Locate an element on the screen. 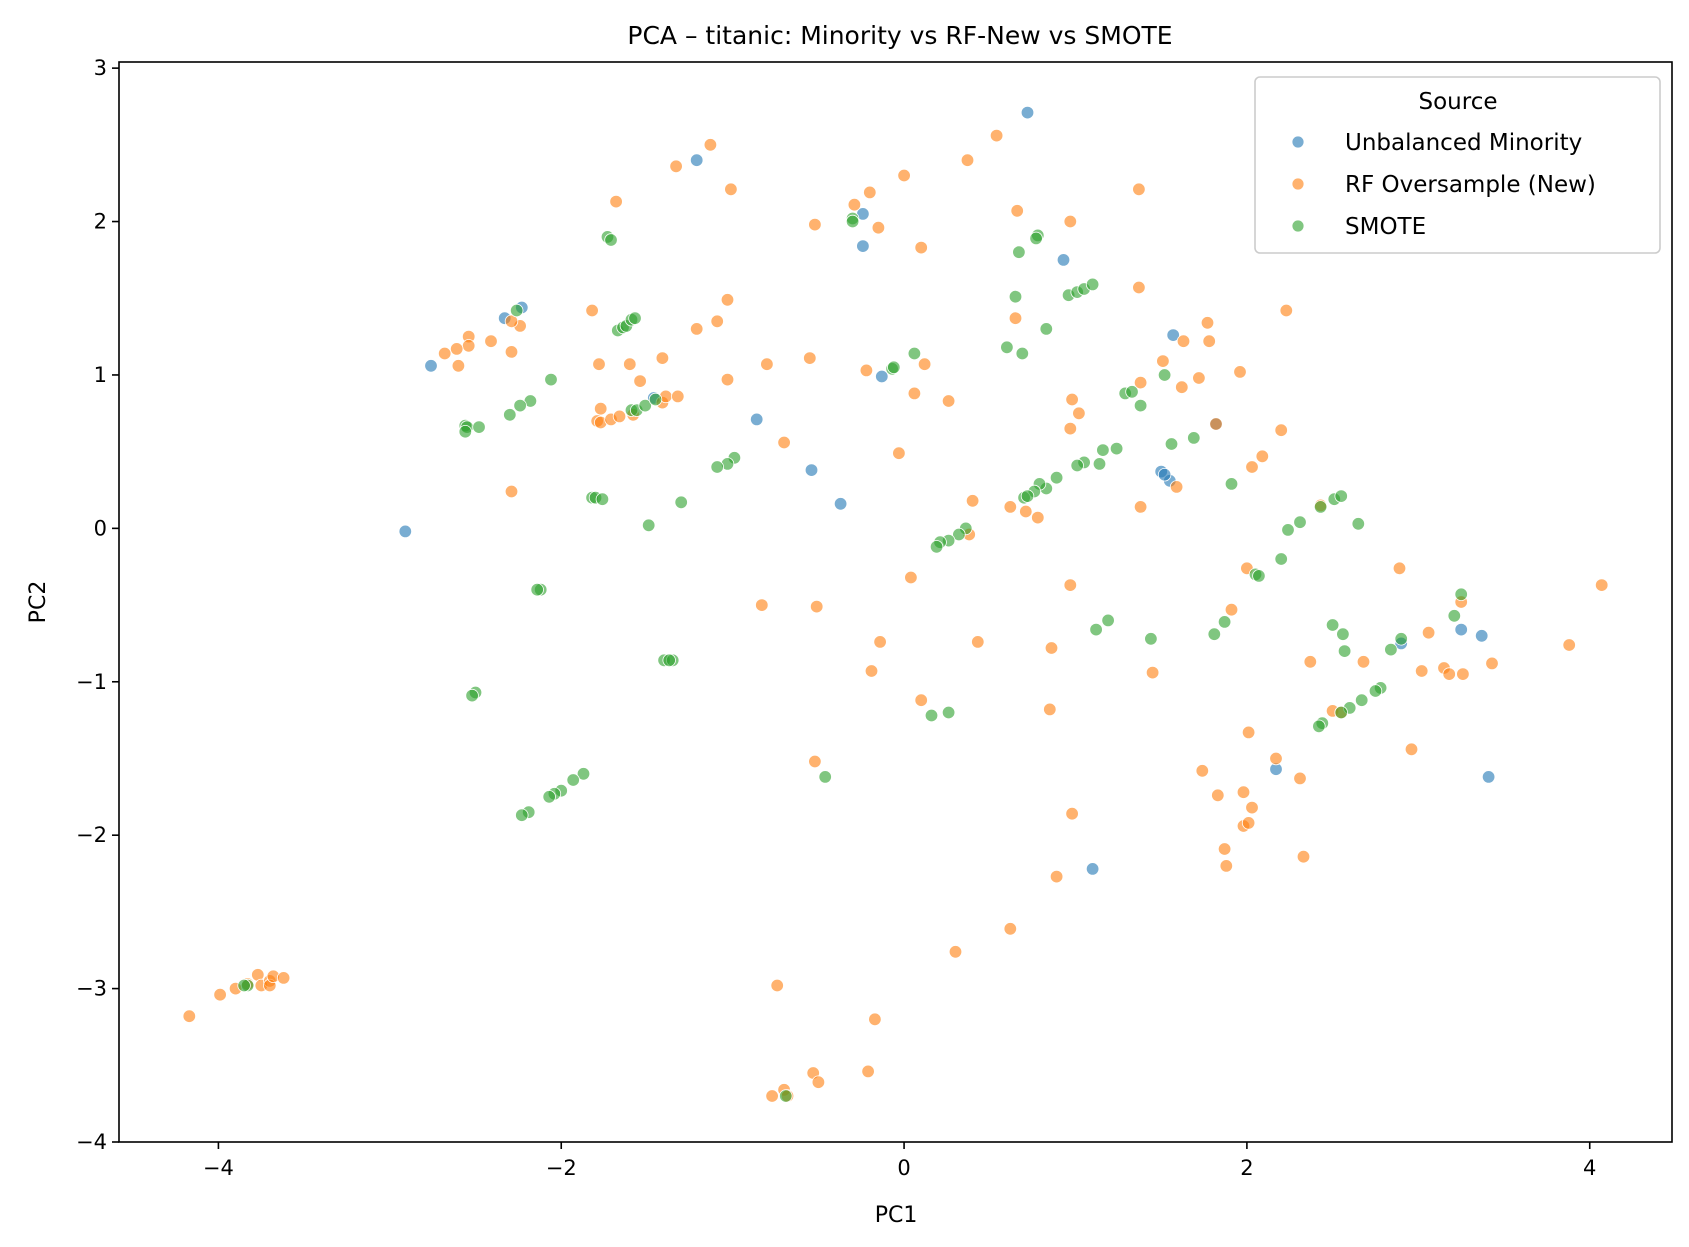 This screenshot has height=1247, width=1689. x-tick-label: −4 is located at coordinates (218, 1168).